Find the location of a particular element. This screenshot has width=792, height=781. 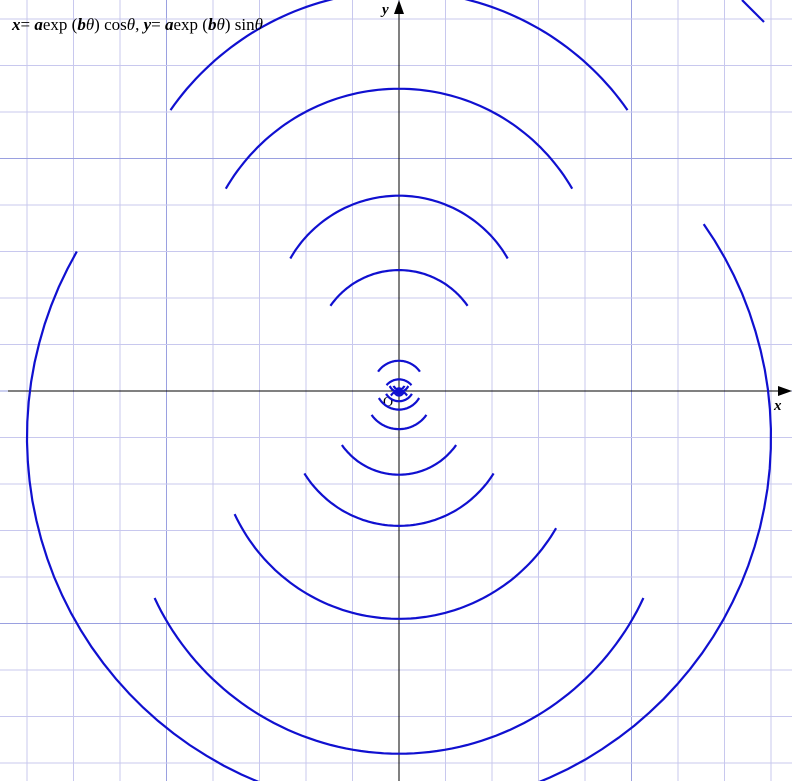

formula-x-var: x is located at coordinates (16, 24).